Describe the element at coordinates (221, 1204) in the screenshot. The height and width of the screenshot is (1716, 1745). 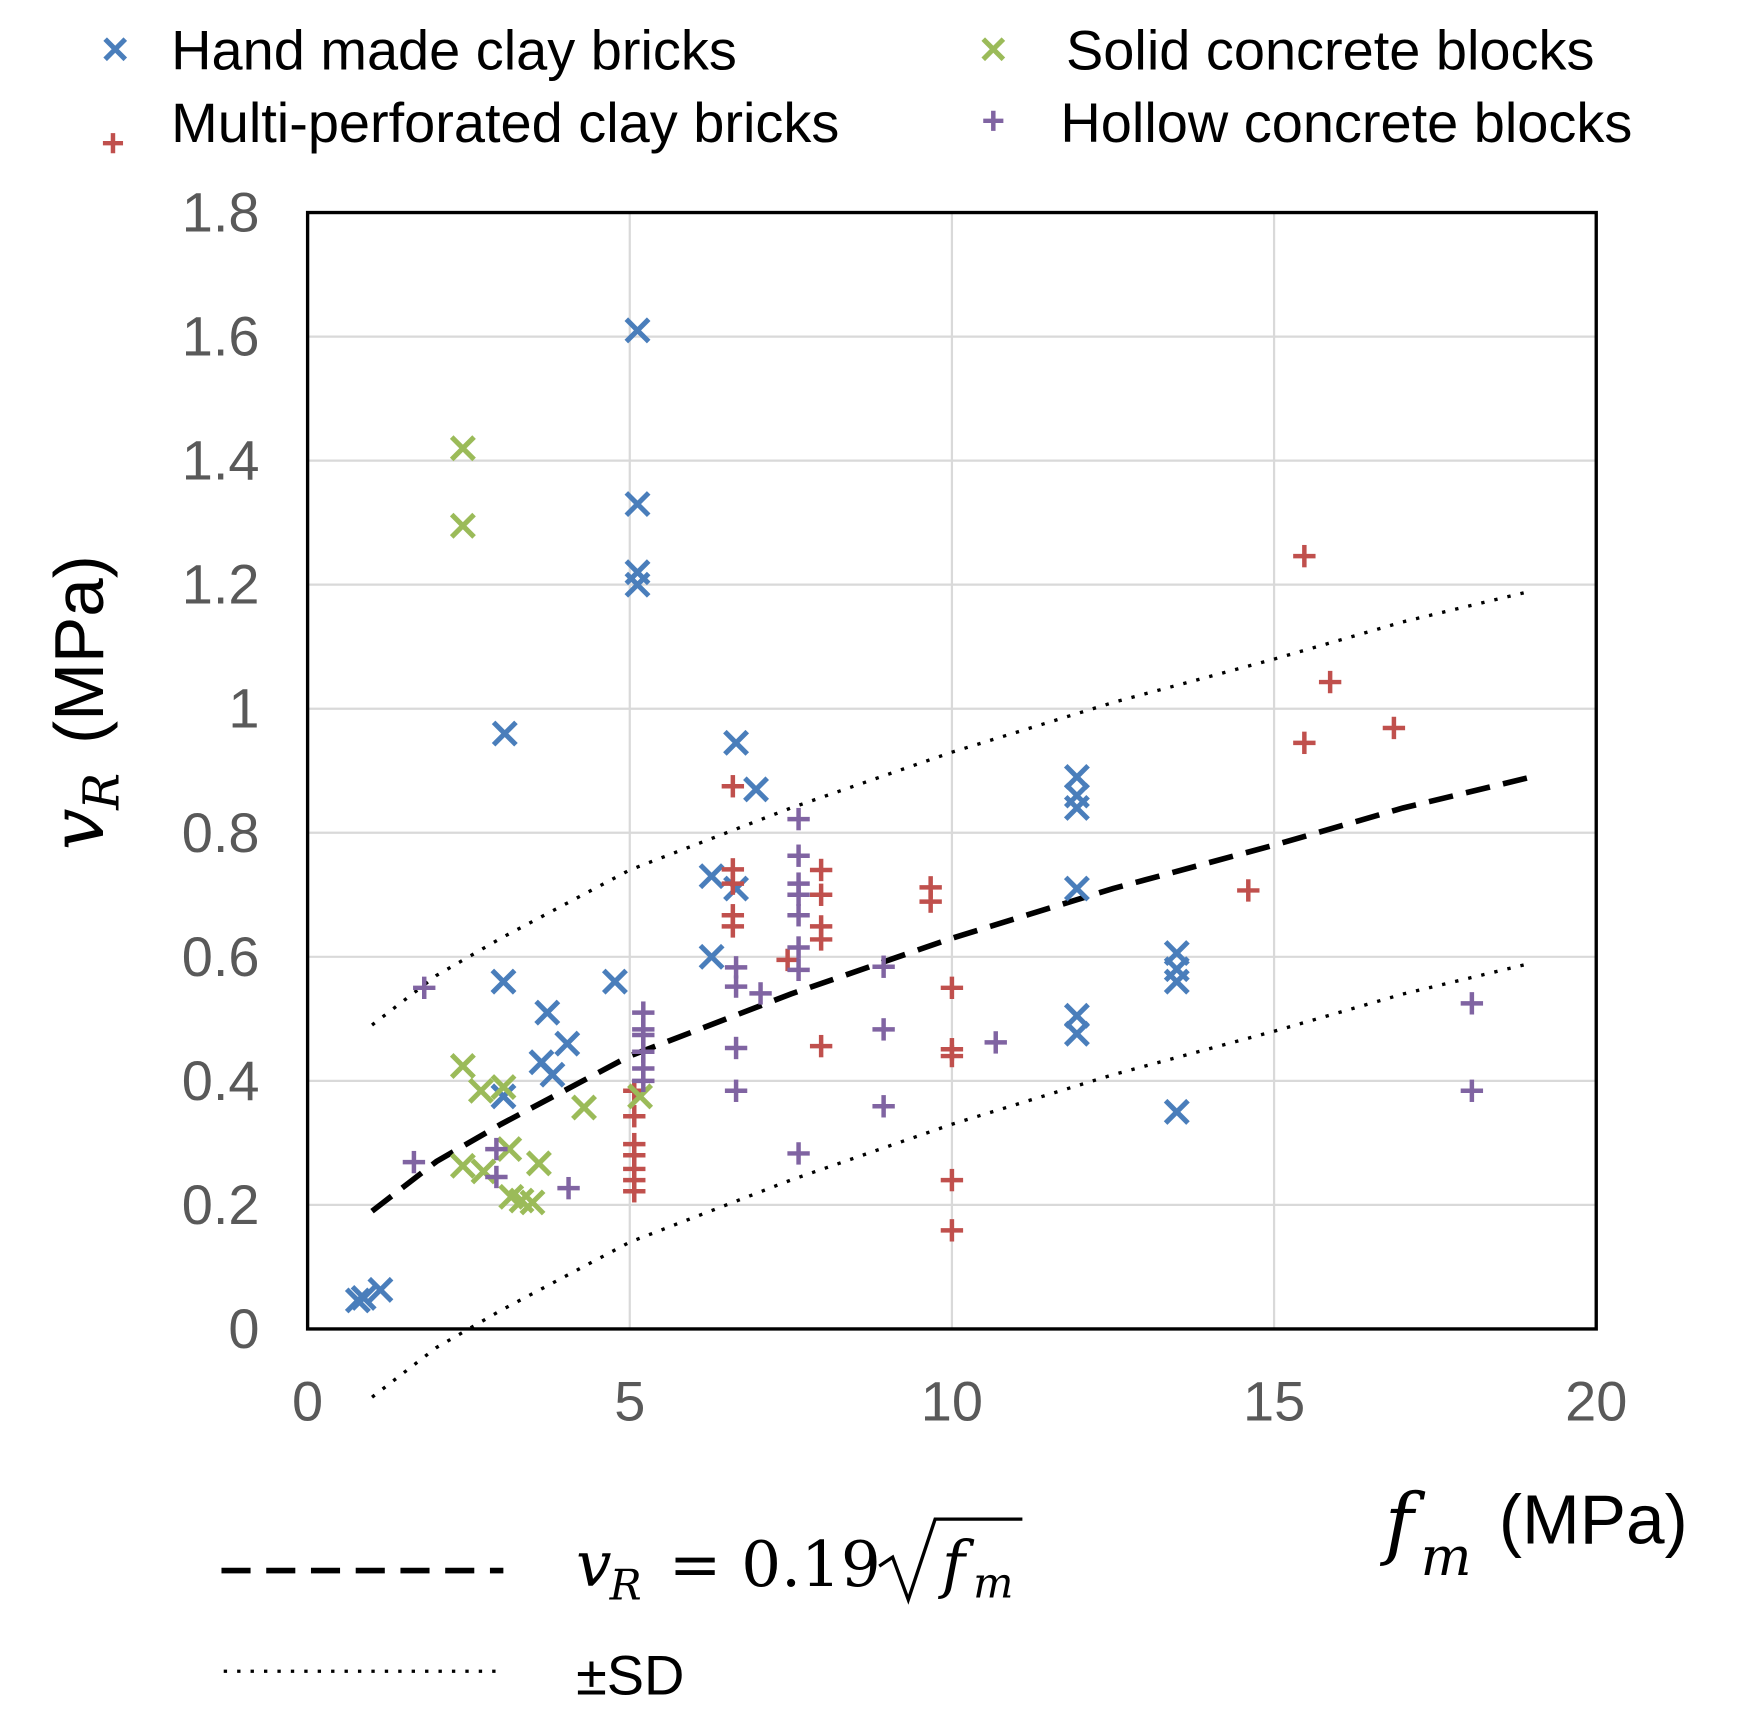
I see `y-tick-label: 0.2` at that location.